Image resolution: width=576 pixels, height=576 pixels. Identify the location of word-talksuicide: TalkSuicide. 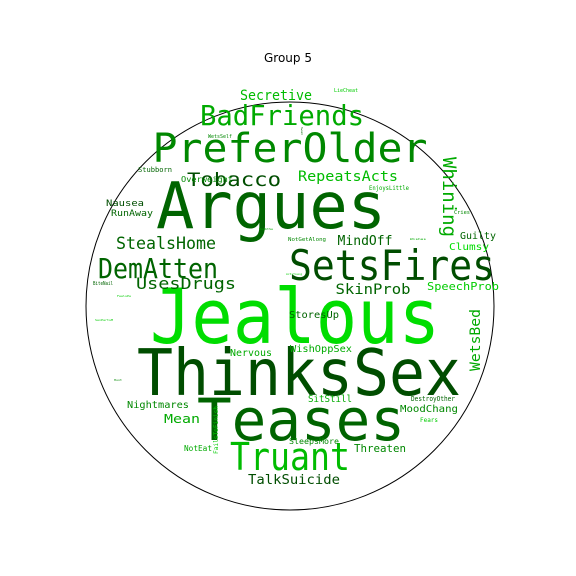
(294, 480).